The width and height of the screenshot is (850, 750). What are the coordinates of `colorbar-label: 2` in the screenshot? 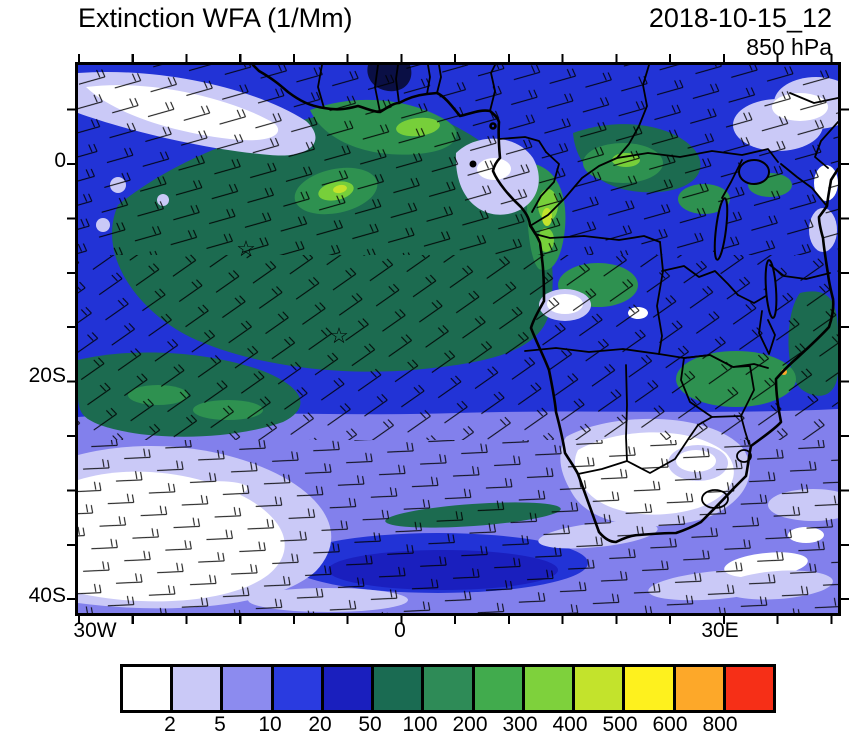 It's located at (170, 724).